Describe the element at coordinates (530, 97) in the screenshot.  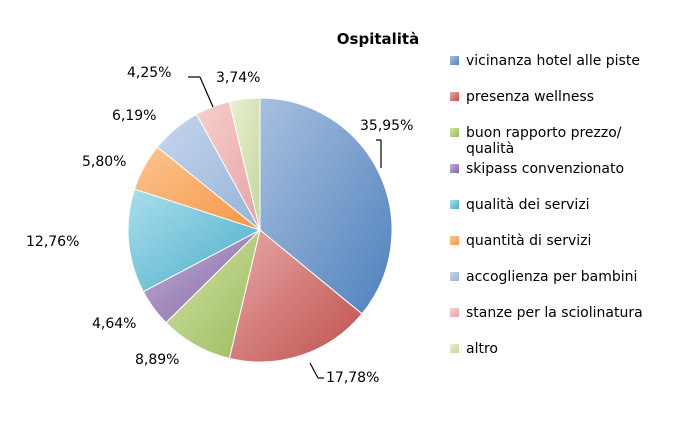
I see `legend-label: presenza wellness` at that location.